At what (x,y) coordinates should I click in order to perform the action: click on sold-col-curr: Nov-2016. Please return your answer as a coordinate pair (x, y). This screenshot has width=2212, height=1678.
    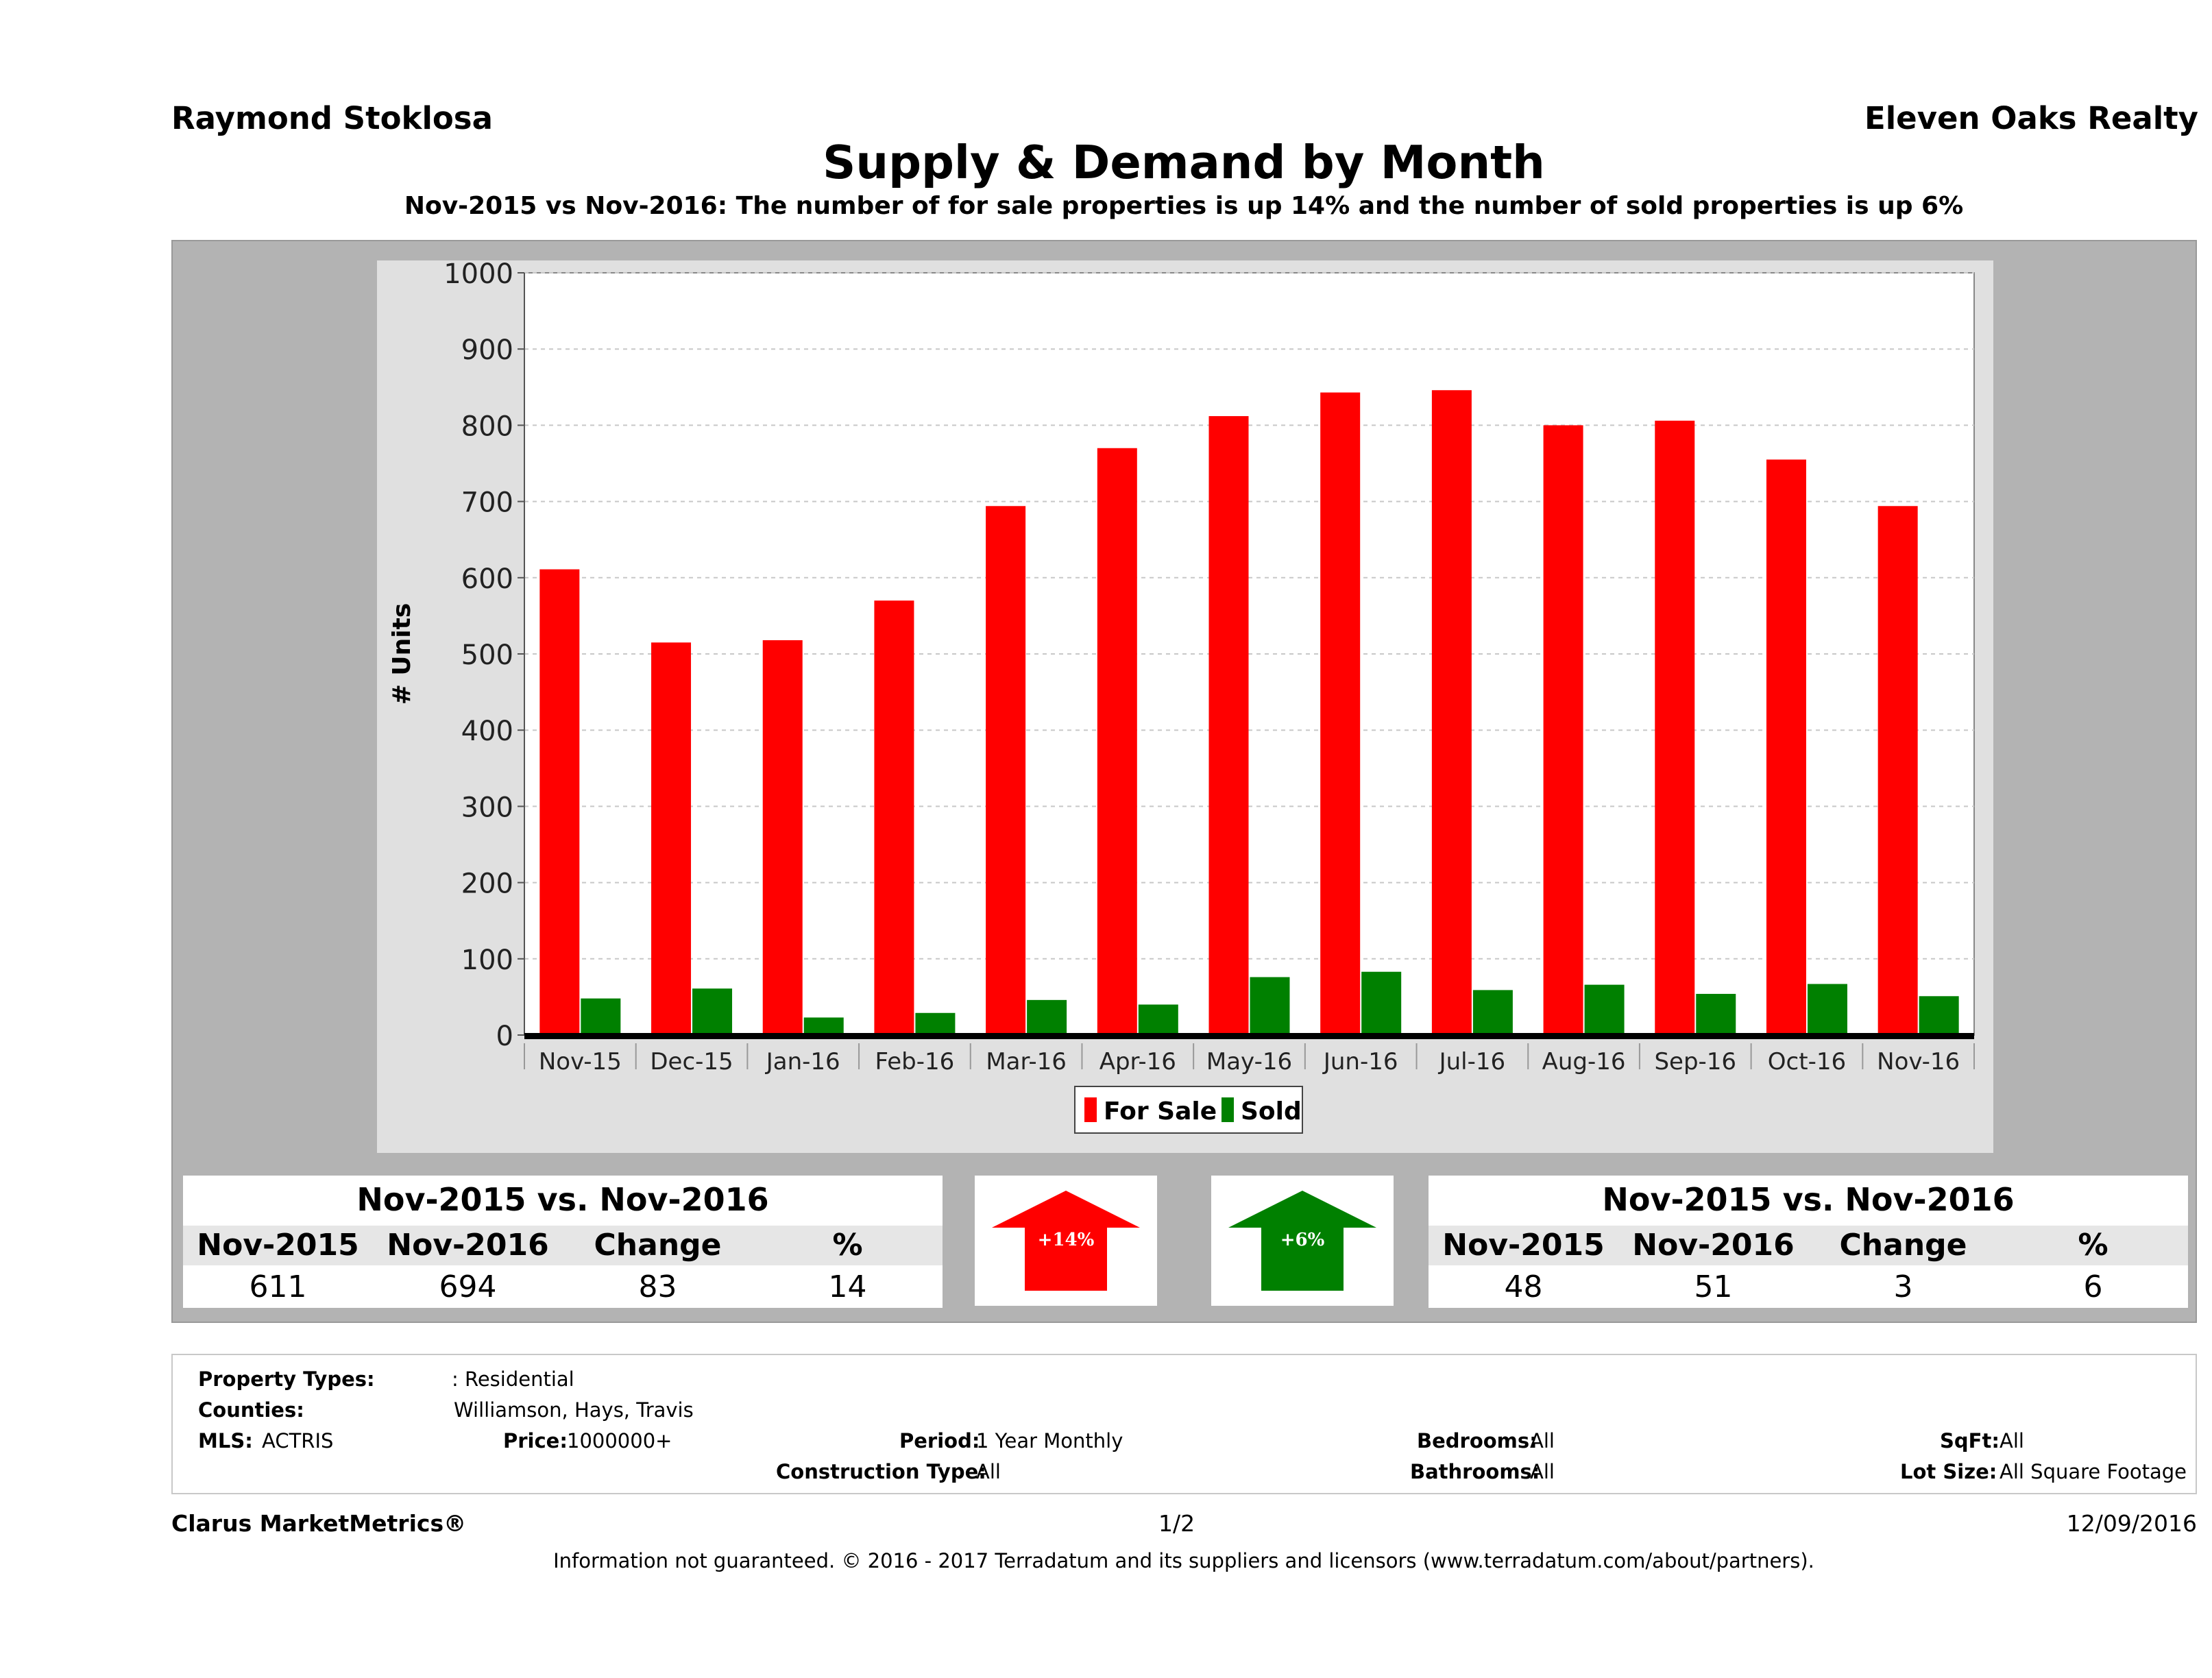
    Looking at the image, I should click on (1714, 1245).